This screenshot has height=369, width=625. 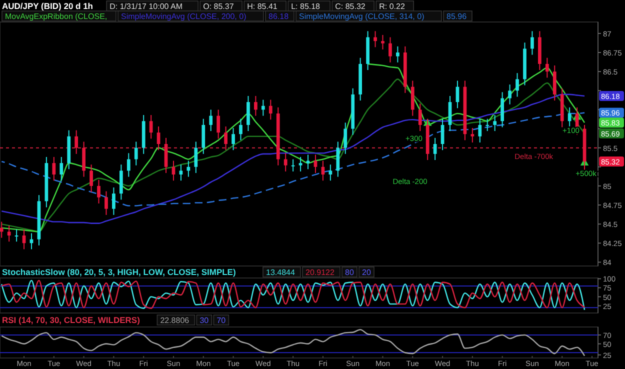 I want to click on text: C: 85.32, so click(x=350, y=6).